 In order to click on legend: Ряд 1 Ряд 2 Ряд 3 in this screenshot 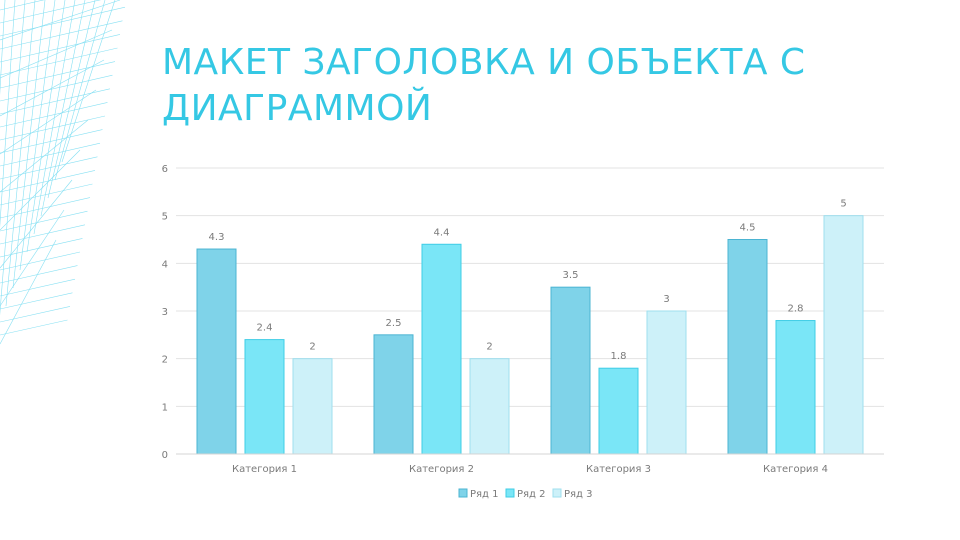, I will do `click(525, 494)`.